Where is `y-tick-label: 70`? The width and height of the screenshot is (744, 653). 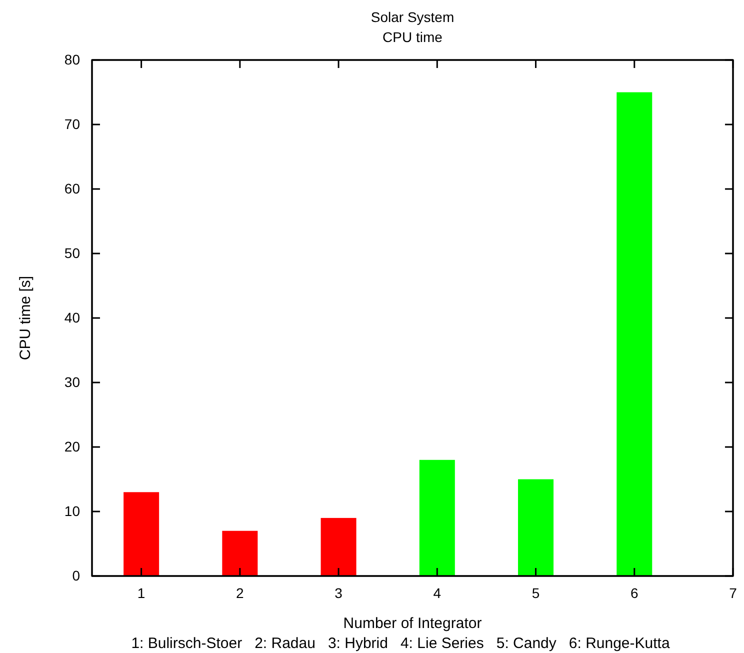 y-tick-label: 70 is located at coordinates (72, 124).